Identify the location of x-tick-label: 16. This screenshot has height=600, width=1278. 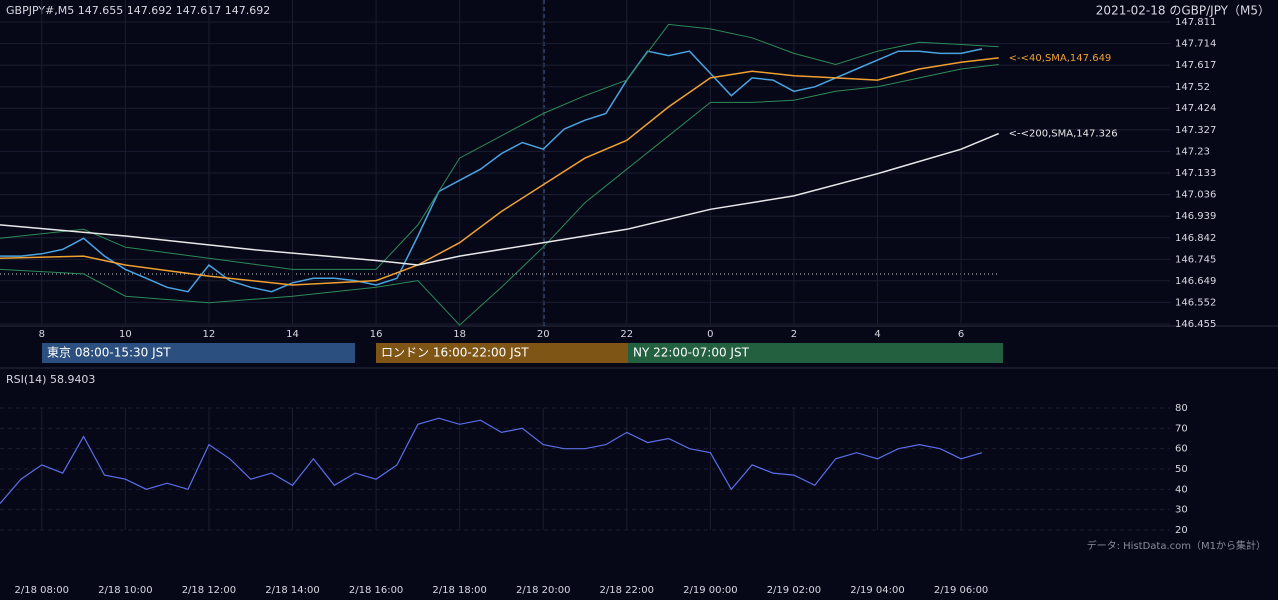
(376, 334).